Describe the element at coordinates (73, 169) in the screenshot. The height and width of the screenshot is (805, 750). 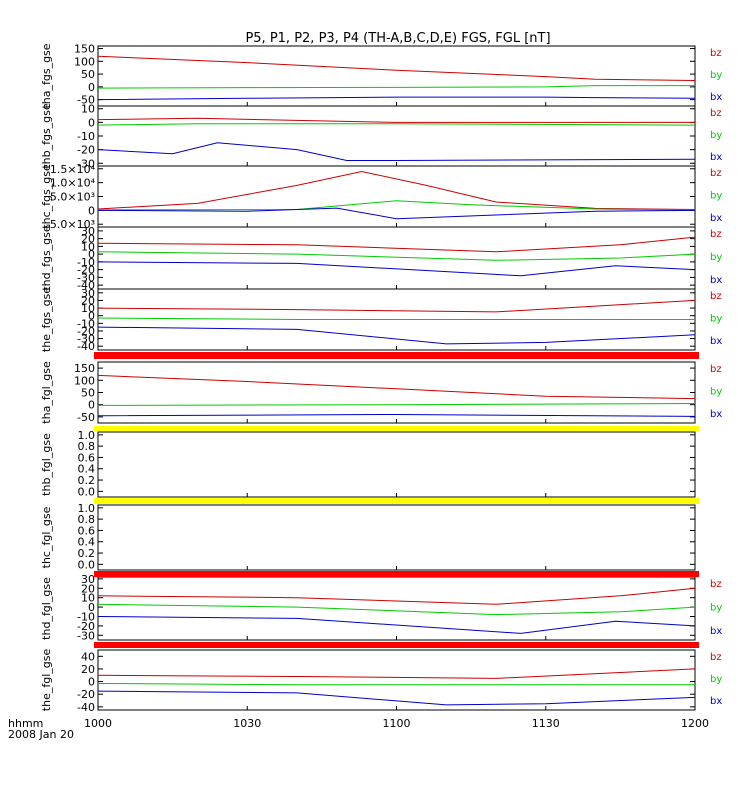
I see `y-tick-label: 1.5×10⁴` at that location.